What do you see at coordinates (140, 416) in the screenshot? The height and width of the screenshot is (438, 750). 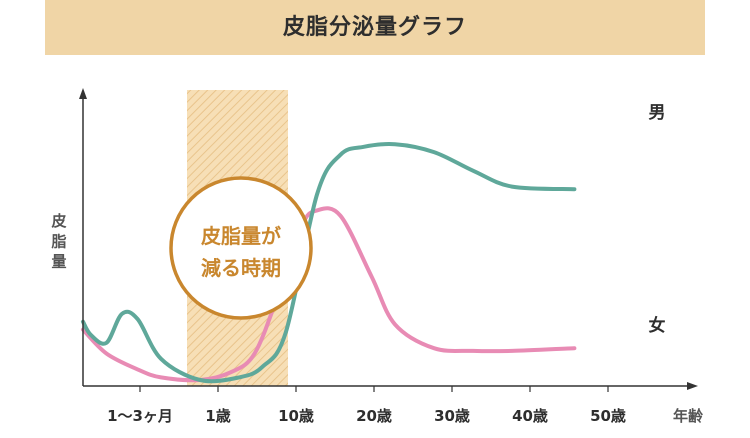 I see `x-tick-label: 1〜3ヶ月` at bounding box center [140, 416].